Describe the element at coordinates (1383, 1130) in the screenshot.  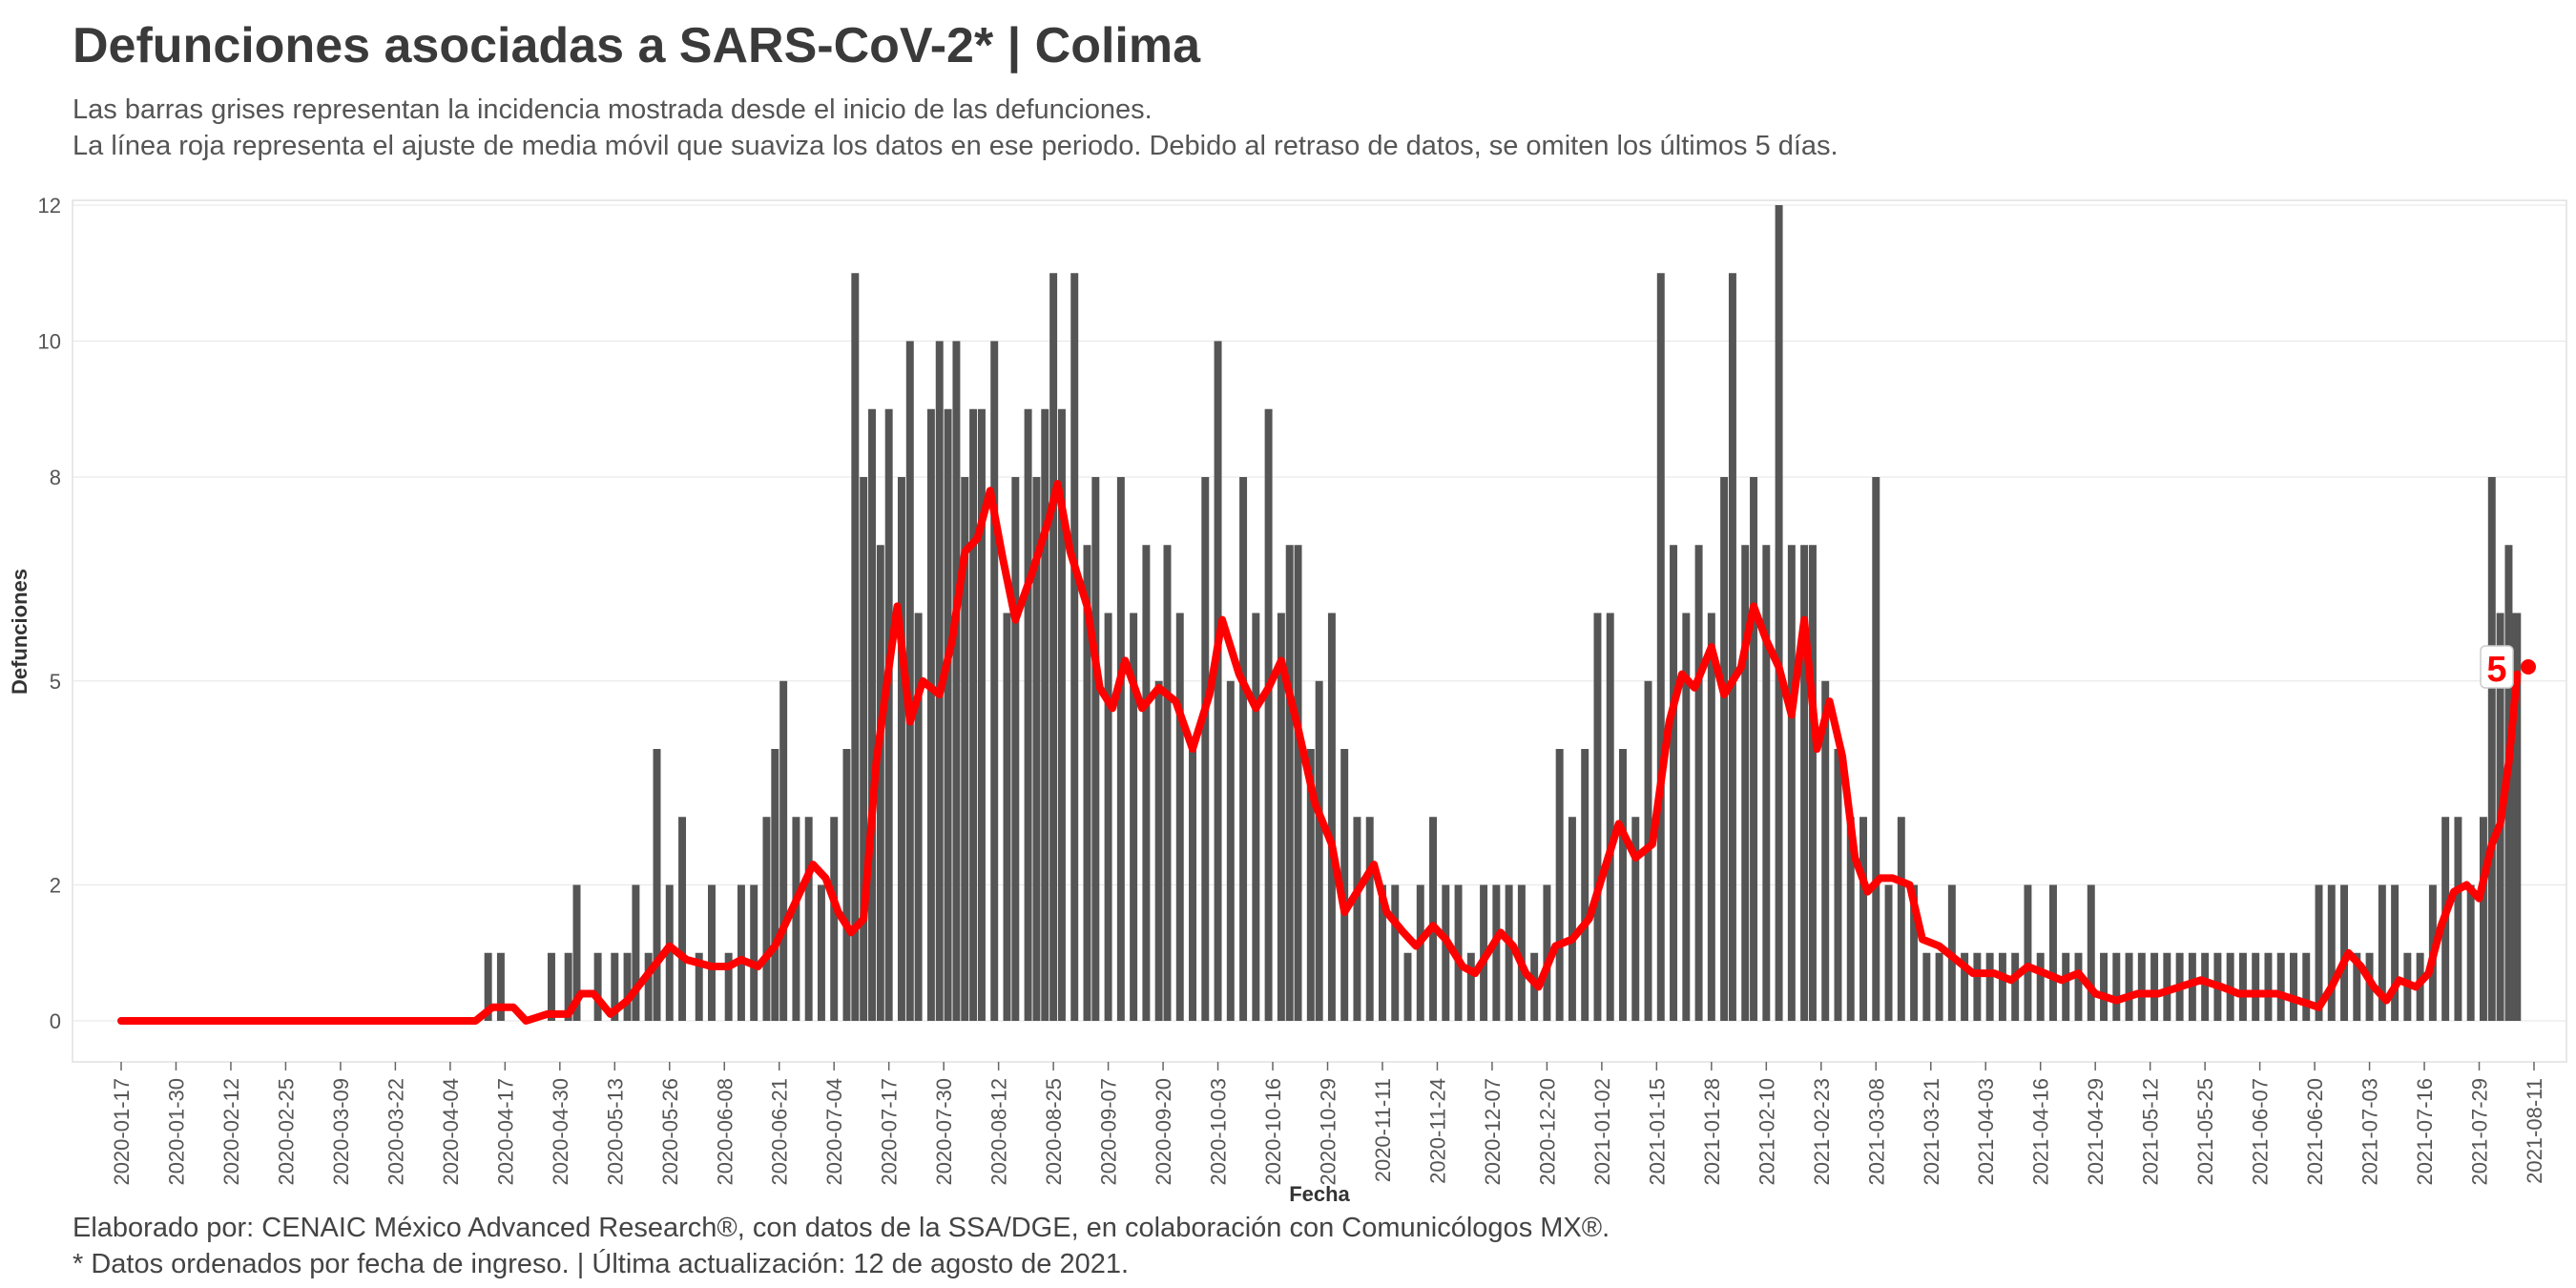
I see `x-tick-label: 2020-11-11` at that location.